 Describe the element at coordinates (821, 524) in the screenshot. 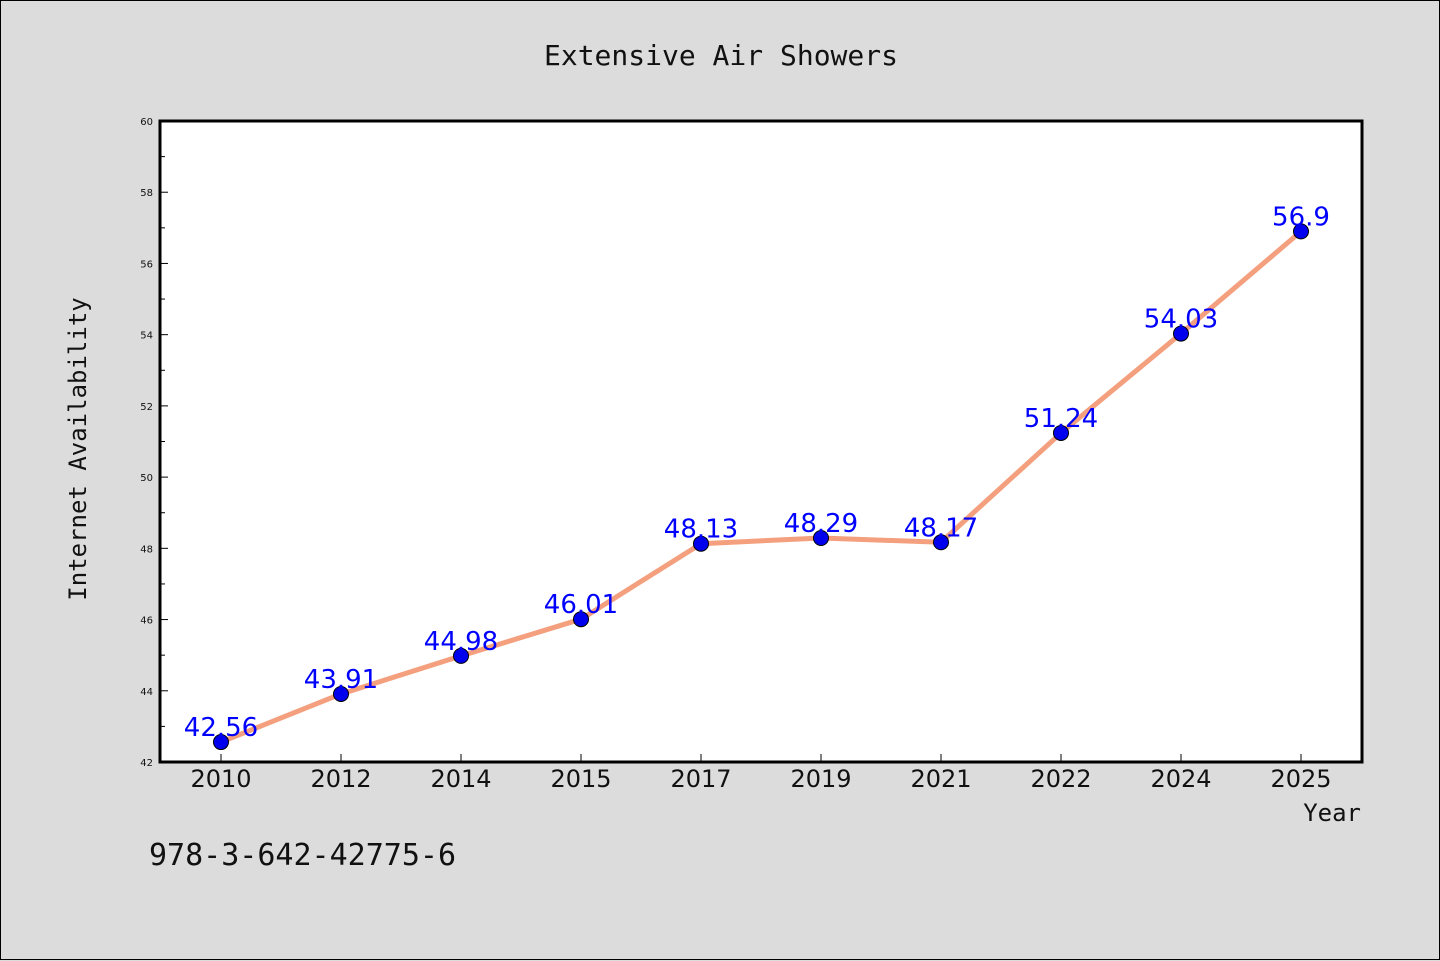

I see `data-label: 48.29` at that location.